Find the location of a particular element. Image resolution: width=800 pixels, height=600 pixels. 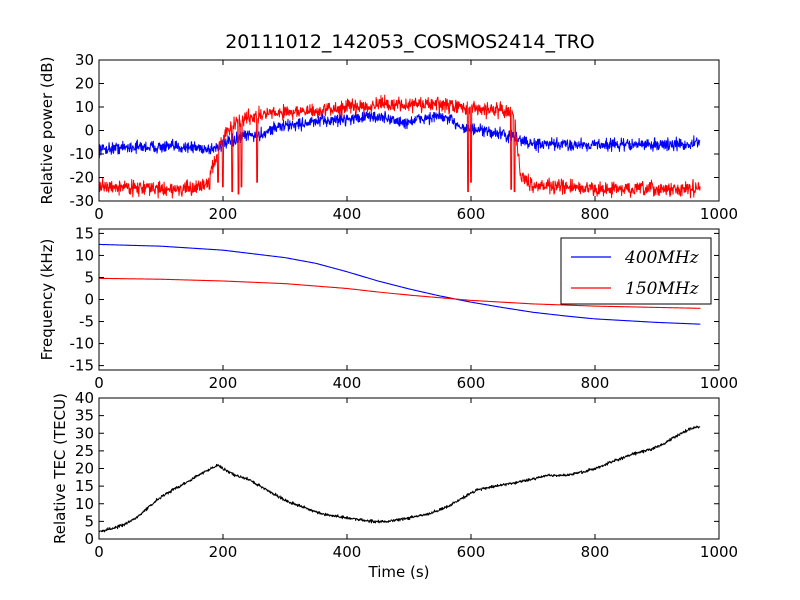

tec-xtick-label: 600 is located at coordinates (471, 552).